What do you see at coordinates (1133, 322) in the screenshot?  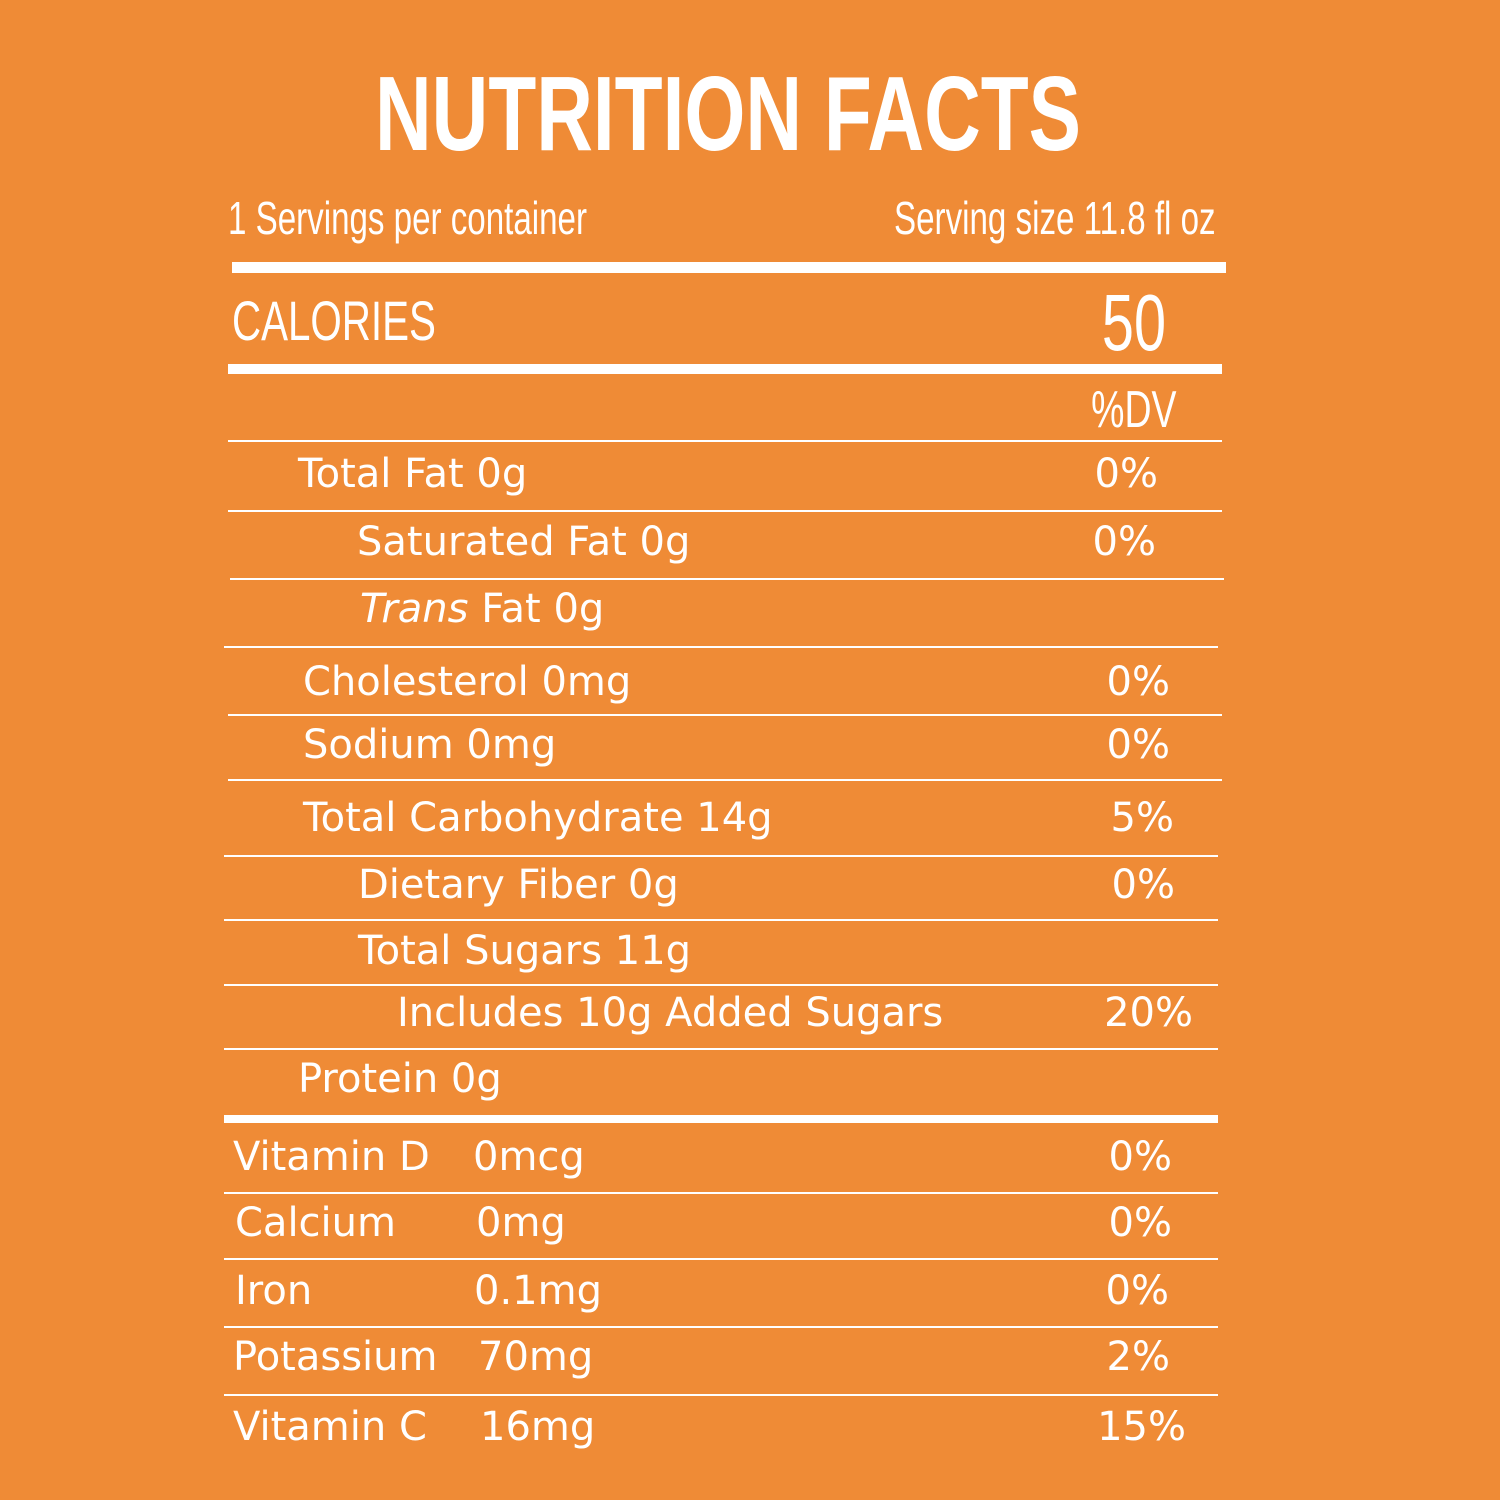 I see `calories-value: 50` at bounding box center [1133, 322].